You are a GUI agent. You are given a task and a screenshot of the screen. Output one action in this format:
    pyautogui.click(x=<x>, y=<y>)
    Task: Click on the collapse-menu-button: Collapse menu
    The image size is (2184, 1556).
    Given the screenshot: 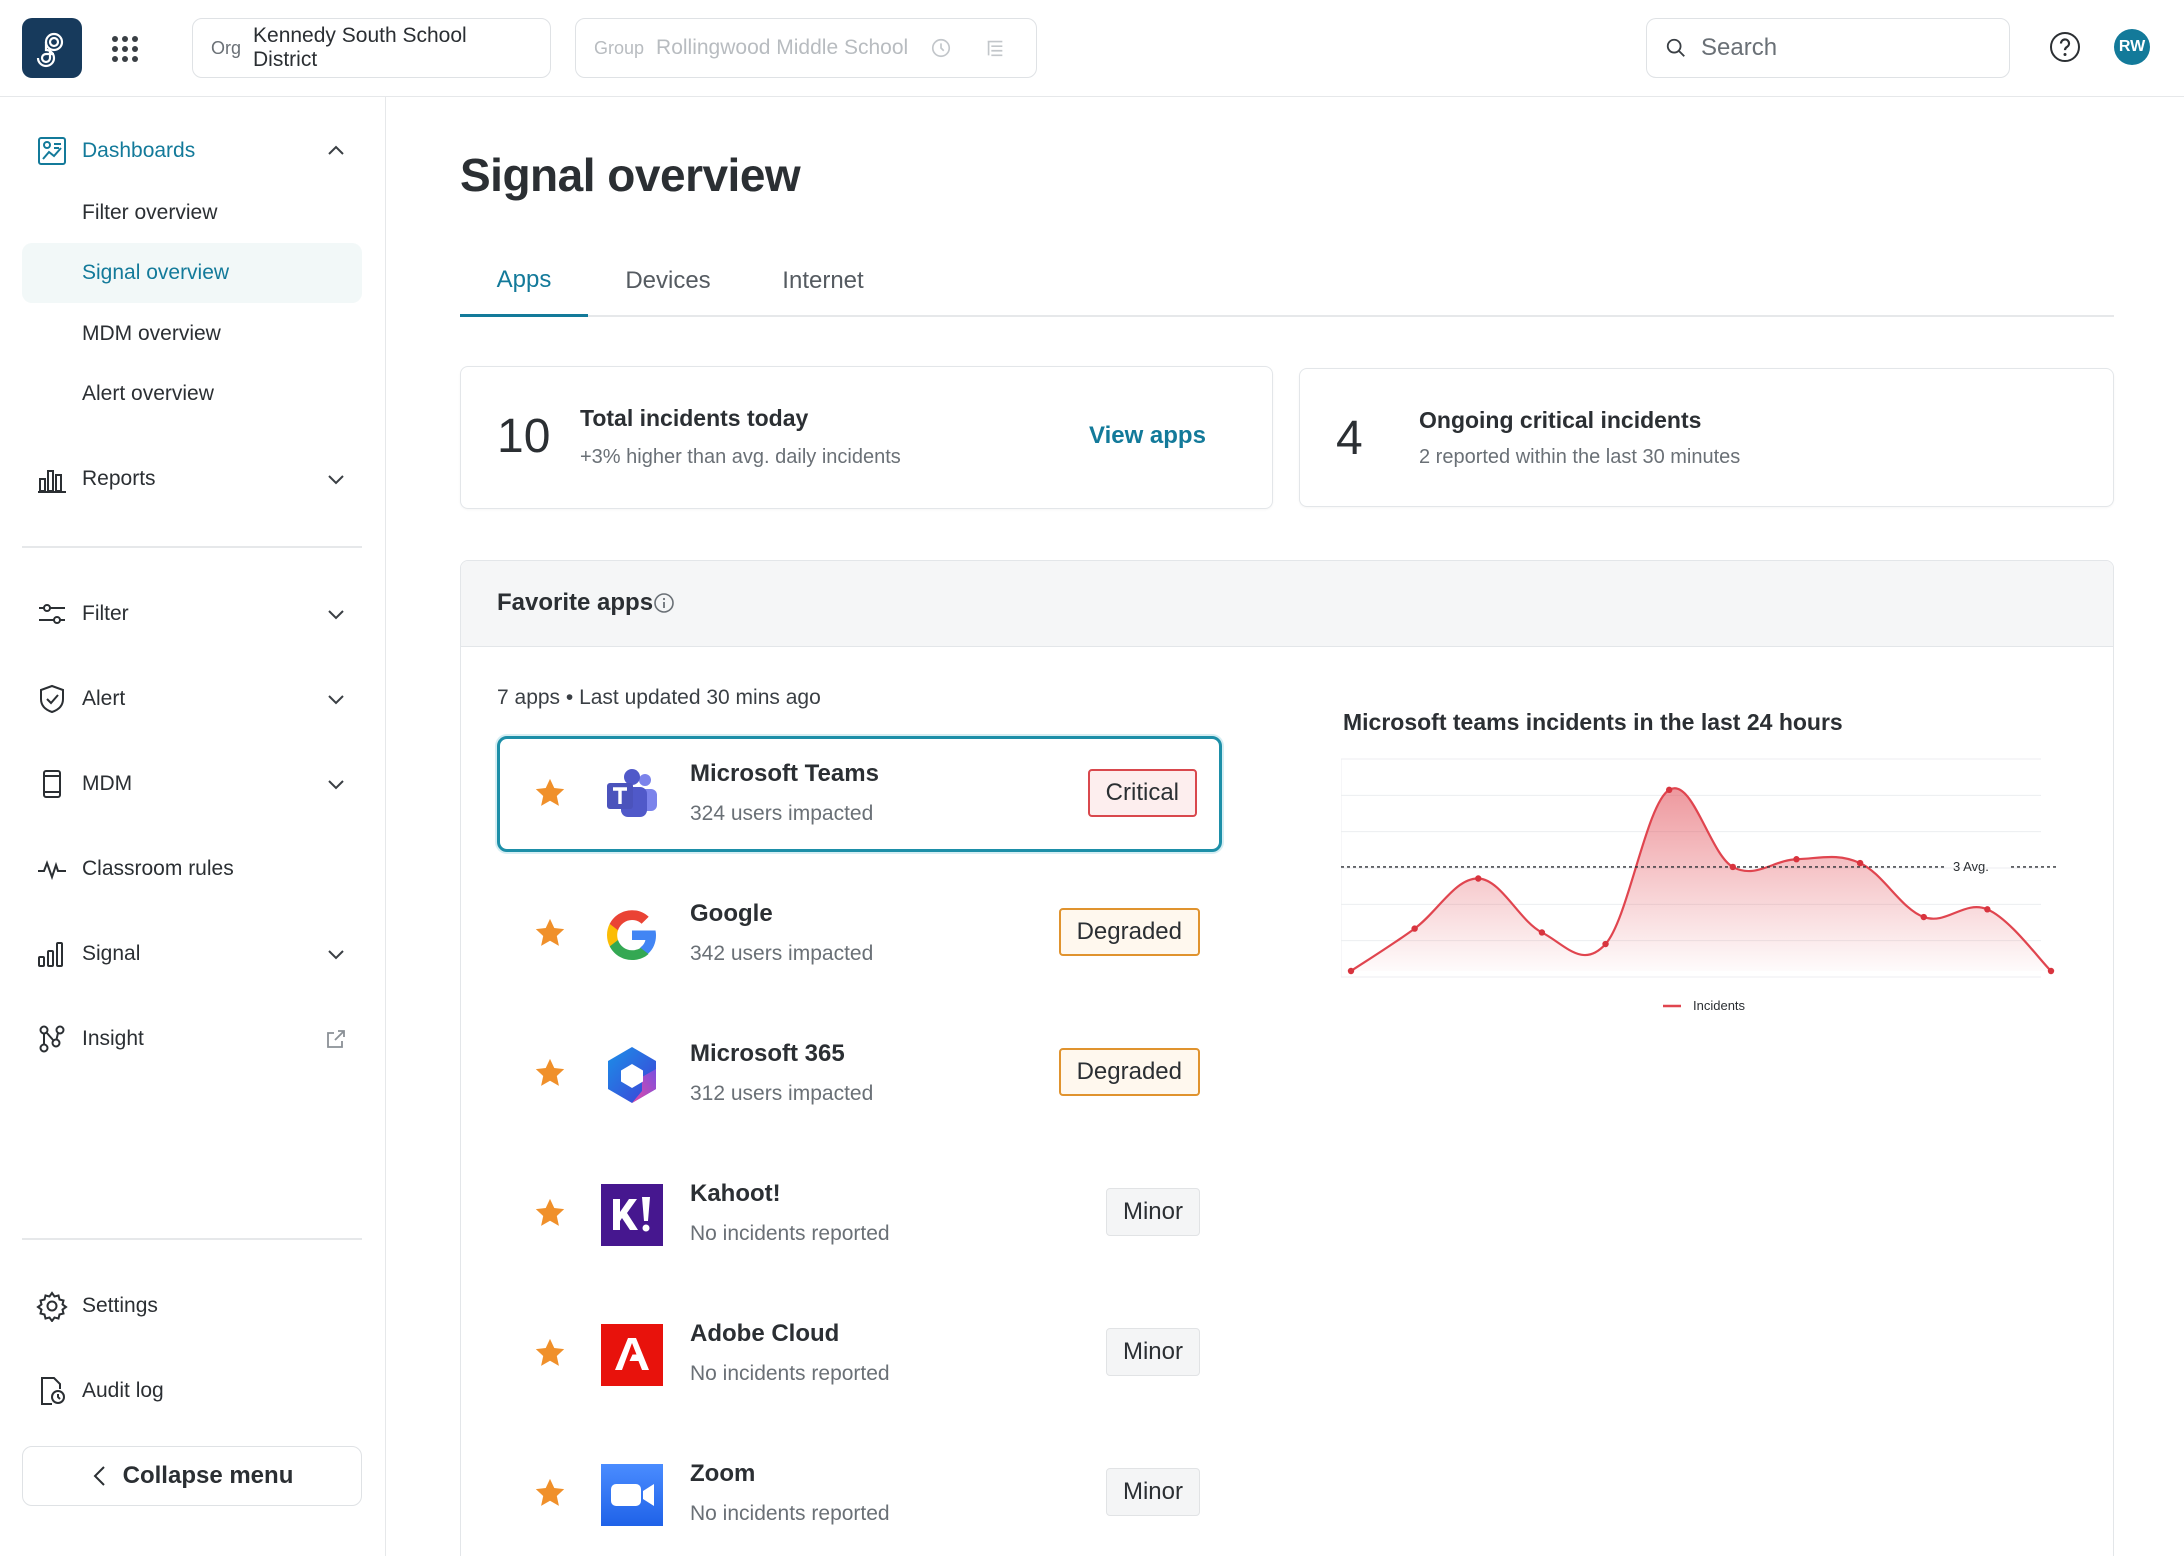 What is the action you would take?
    pyautogui.click(x=192, y=1476)
    